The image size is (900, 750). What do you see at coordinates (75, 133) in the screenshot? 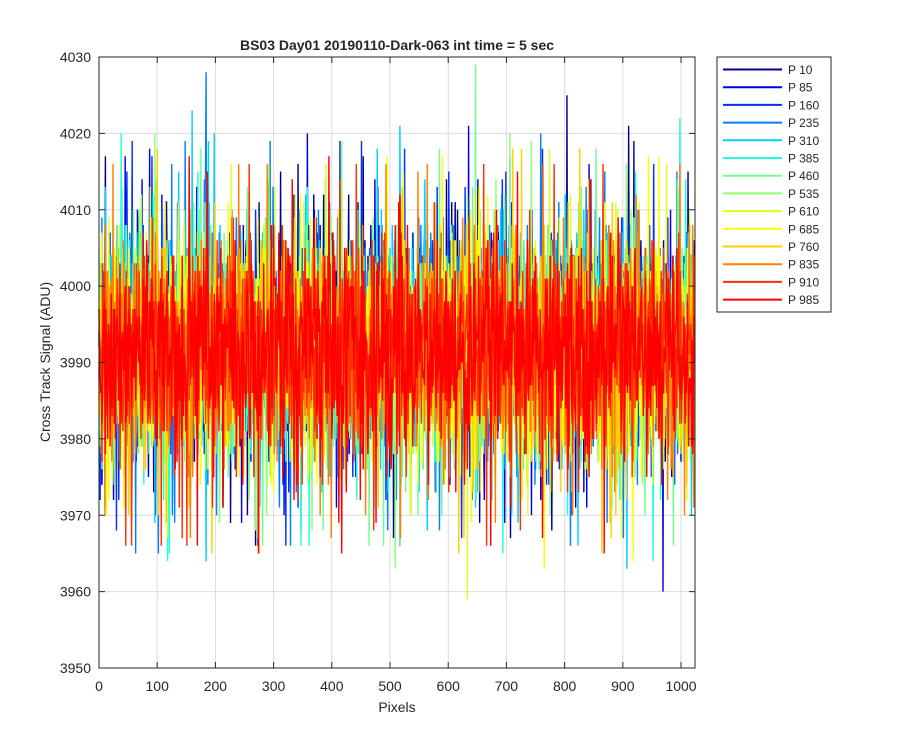
I see `y-tick-label: 4020` at bounding box center [75, 133].